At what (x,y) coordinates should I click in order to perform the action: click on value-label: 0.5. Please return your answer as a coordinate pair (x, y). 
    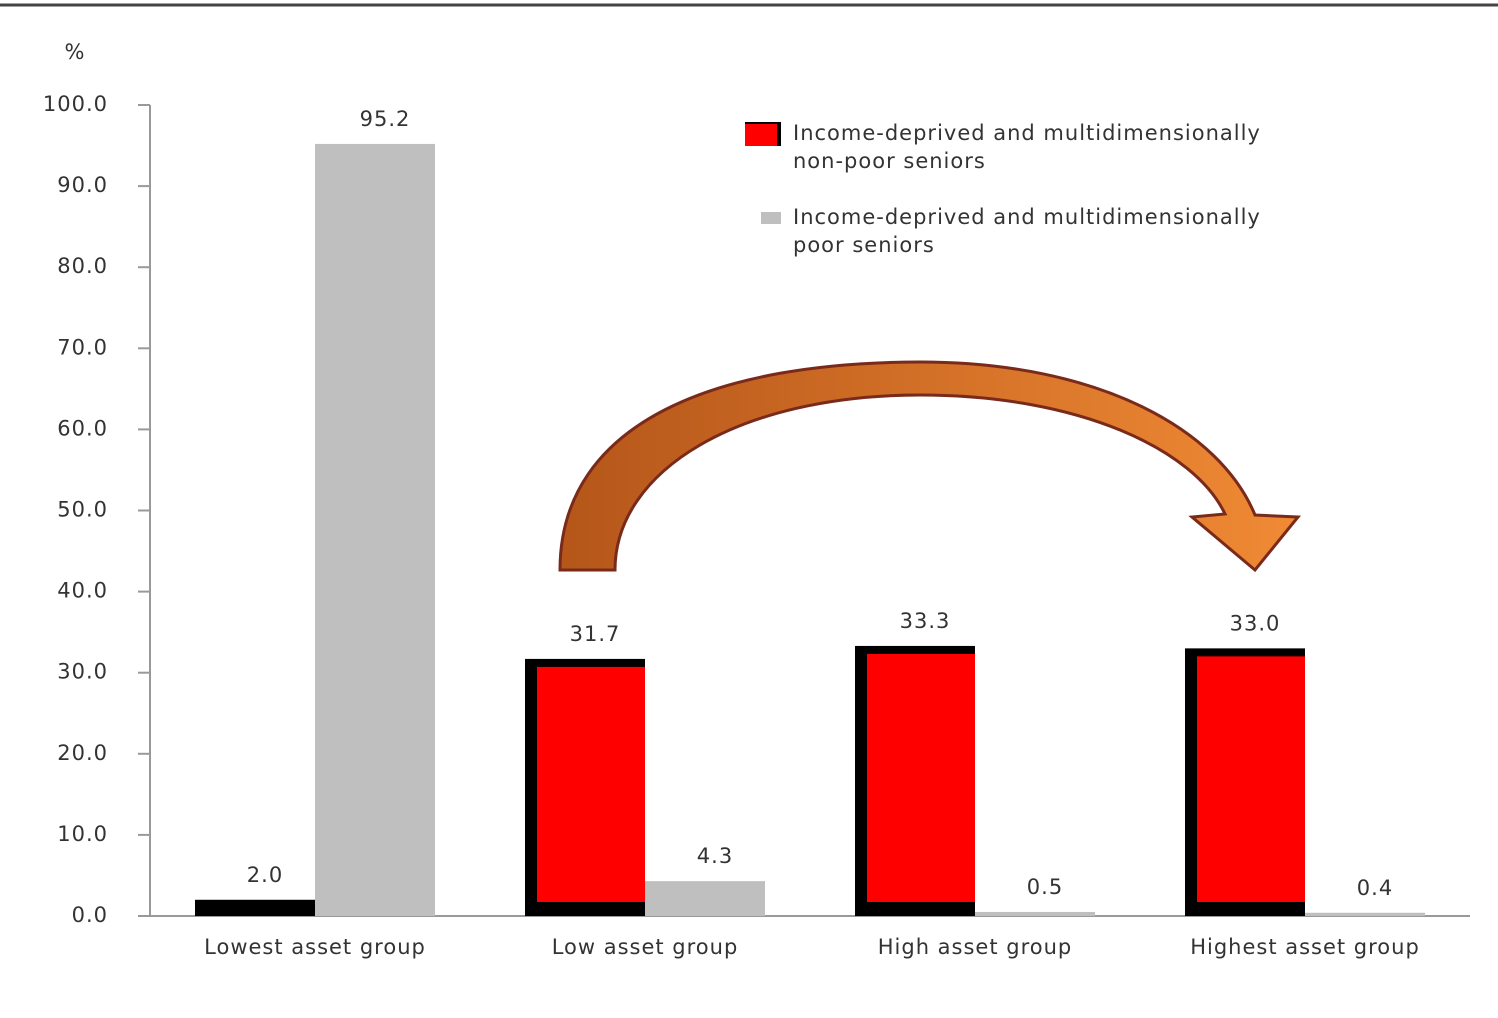
    Looking at the image, I should click on (1045, 887).